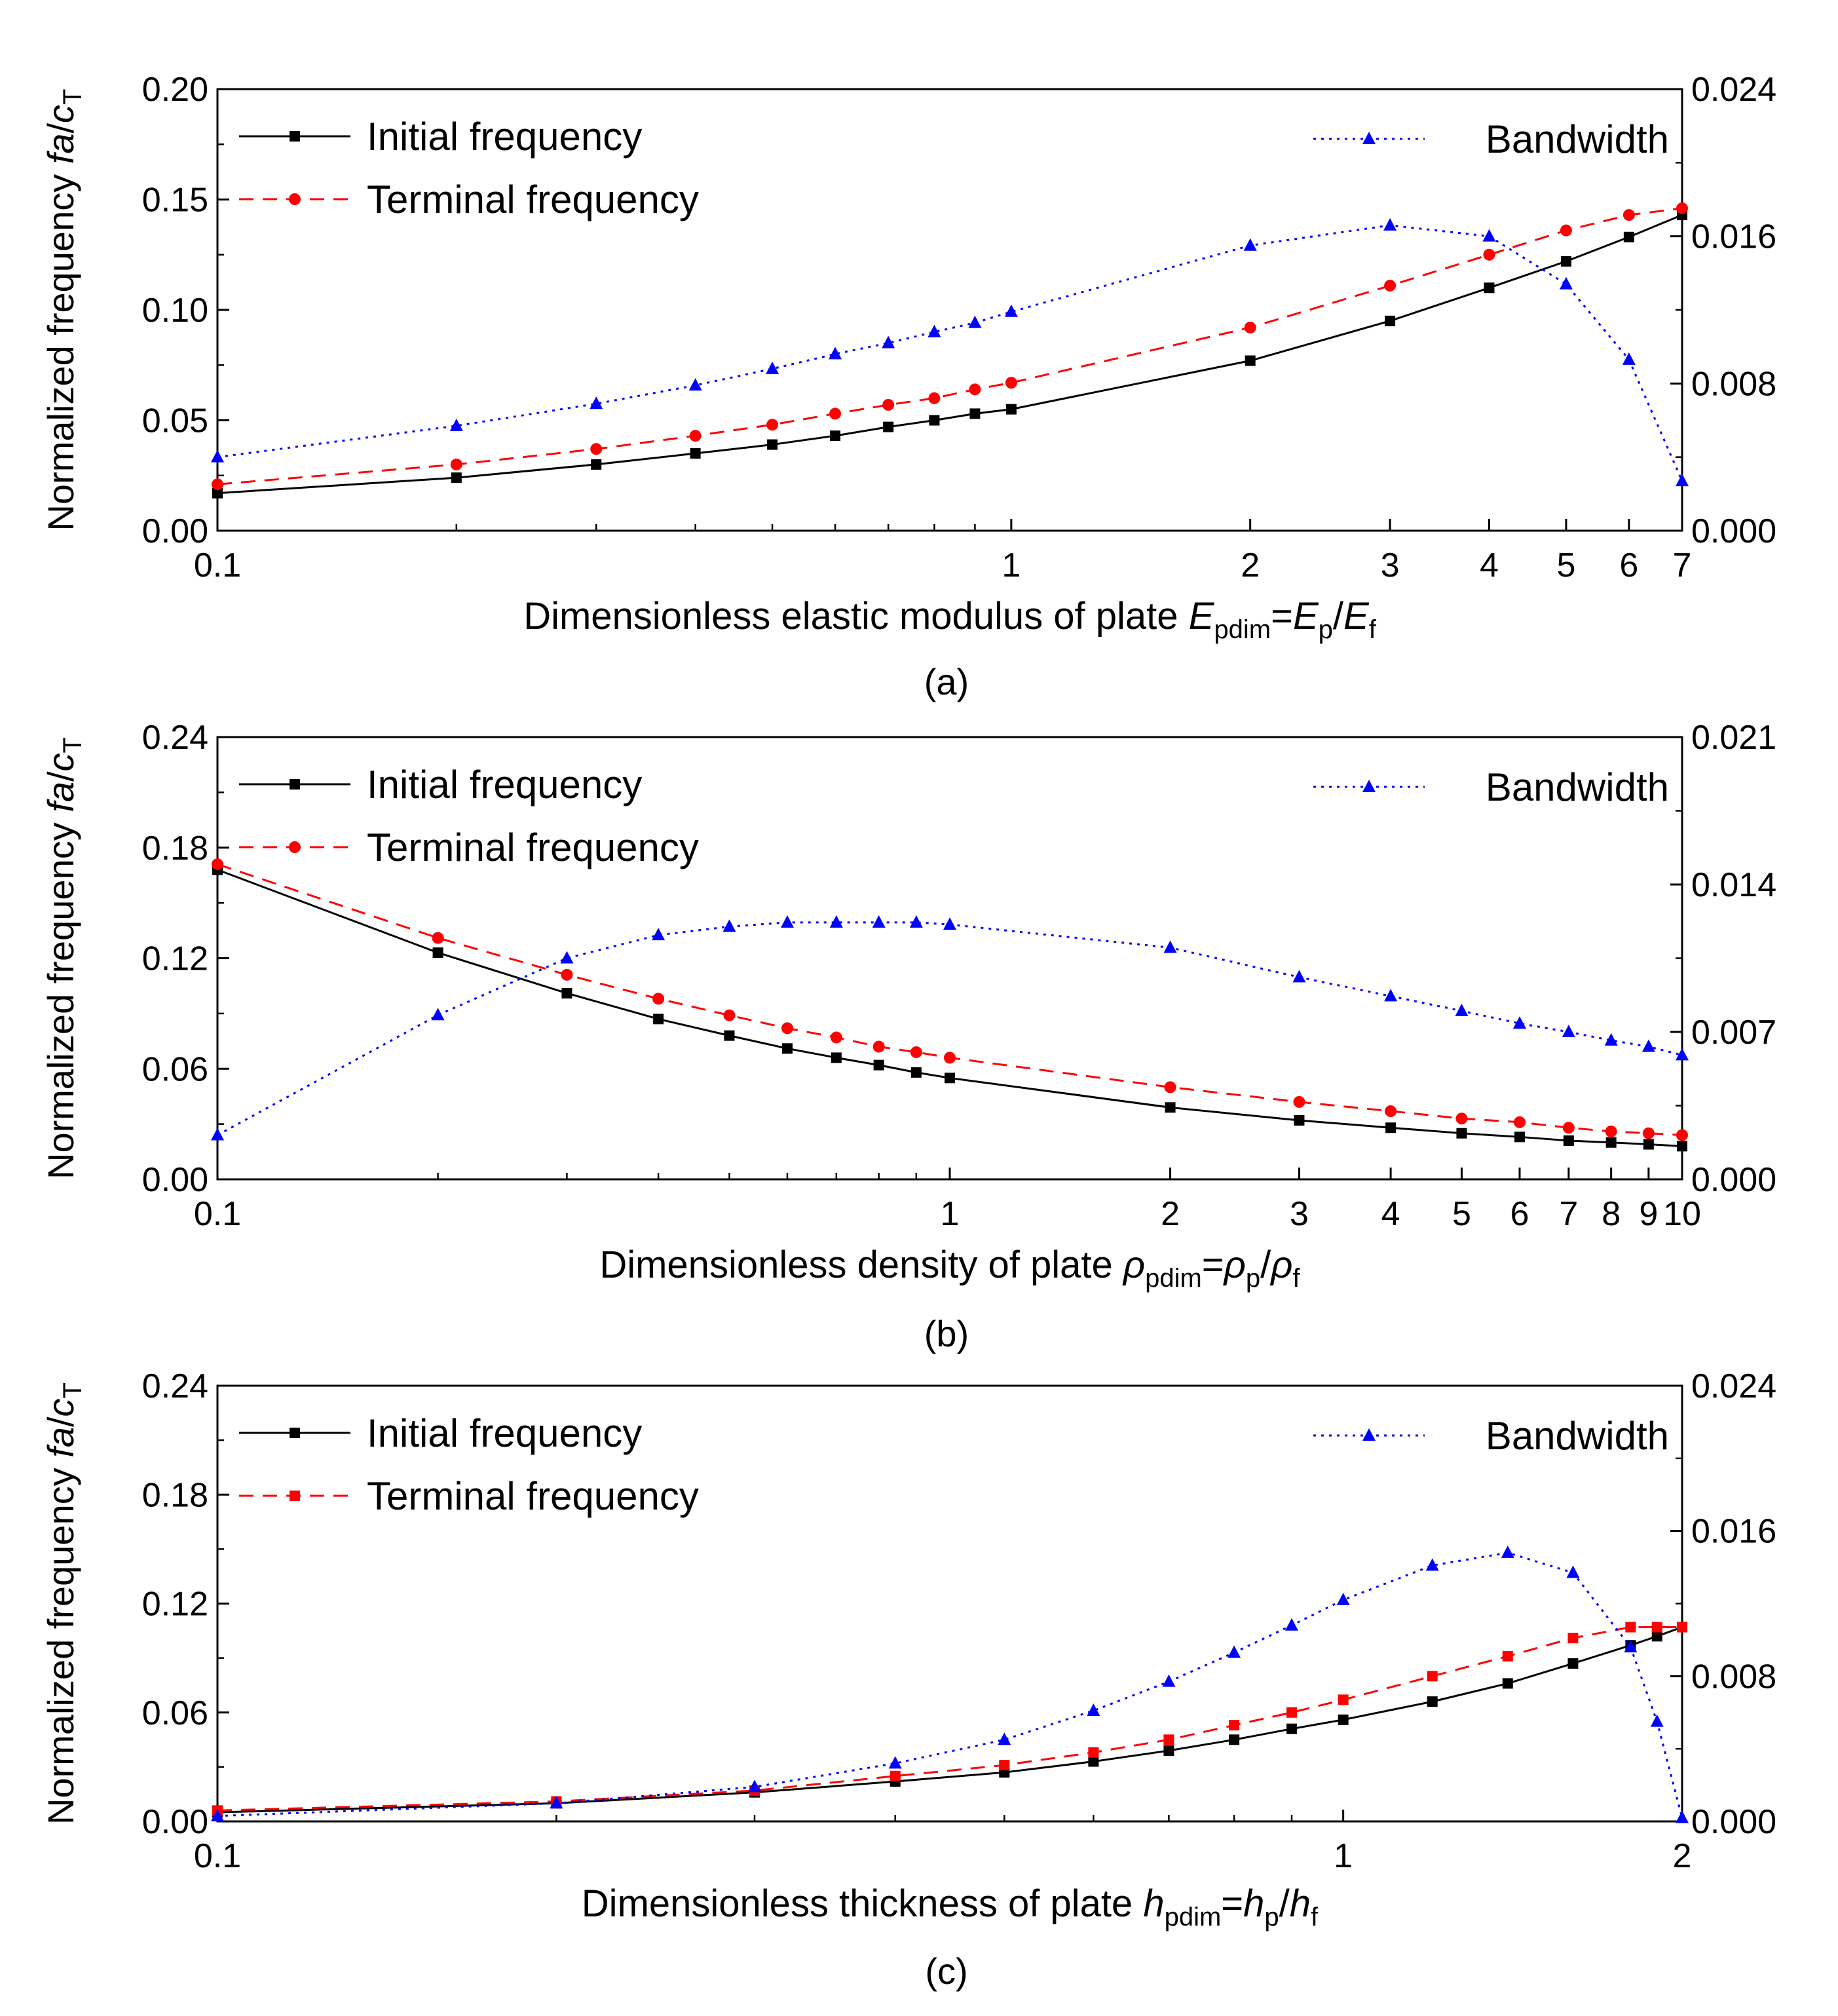 The height and width of the screenshot is (2016, 1838). I want to click on x-tick-label: 7, so click(1683, 565).